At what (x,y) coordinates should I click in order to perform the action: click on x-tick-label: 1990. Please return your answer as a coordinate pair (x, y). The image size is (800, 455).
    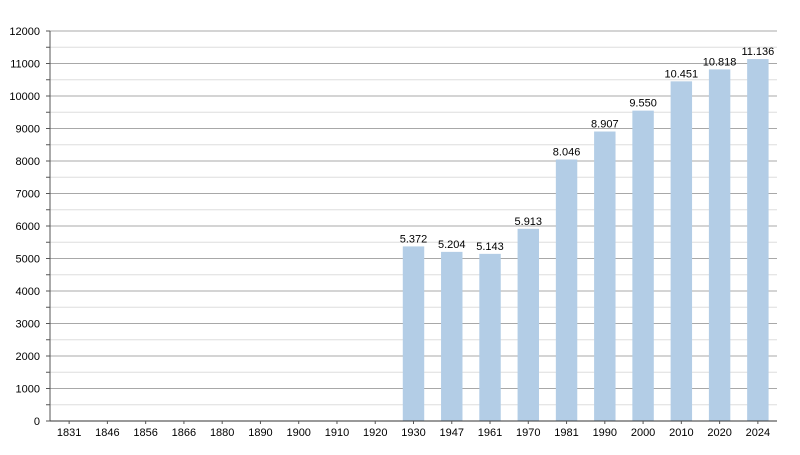
    Looking at the image, I should click on (605, 433).